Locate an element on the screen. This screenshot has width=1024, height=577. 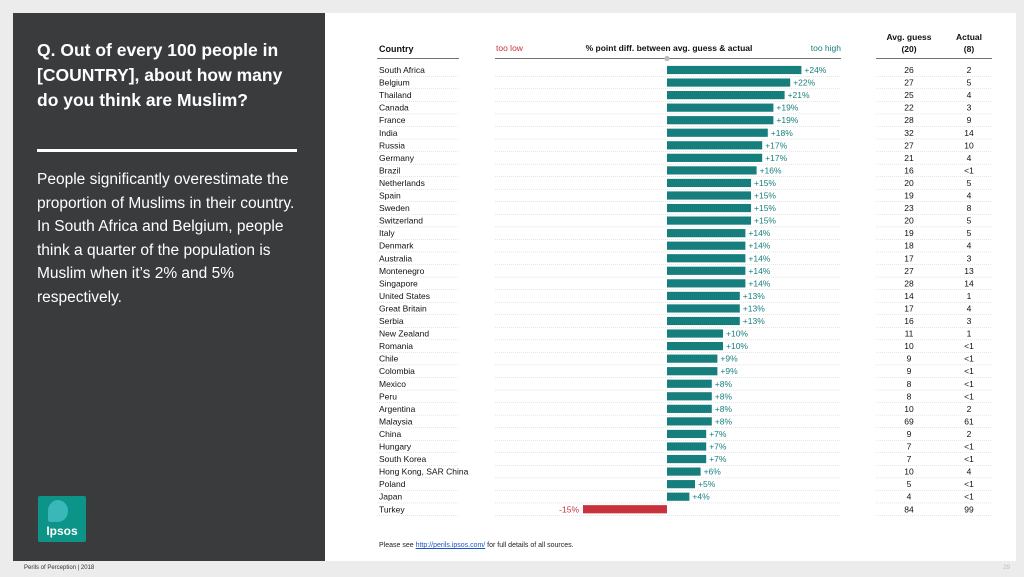
bar-value-label: +9% is located at coordinates (729, 371).